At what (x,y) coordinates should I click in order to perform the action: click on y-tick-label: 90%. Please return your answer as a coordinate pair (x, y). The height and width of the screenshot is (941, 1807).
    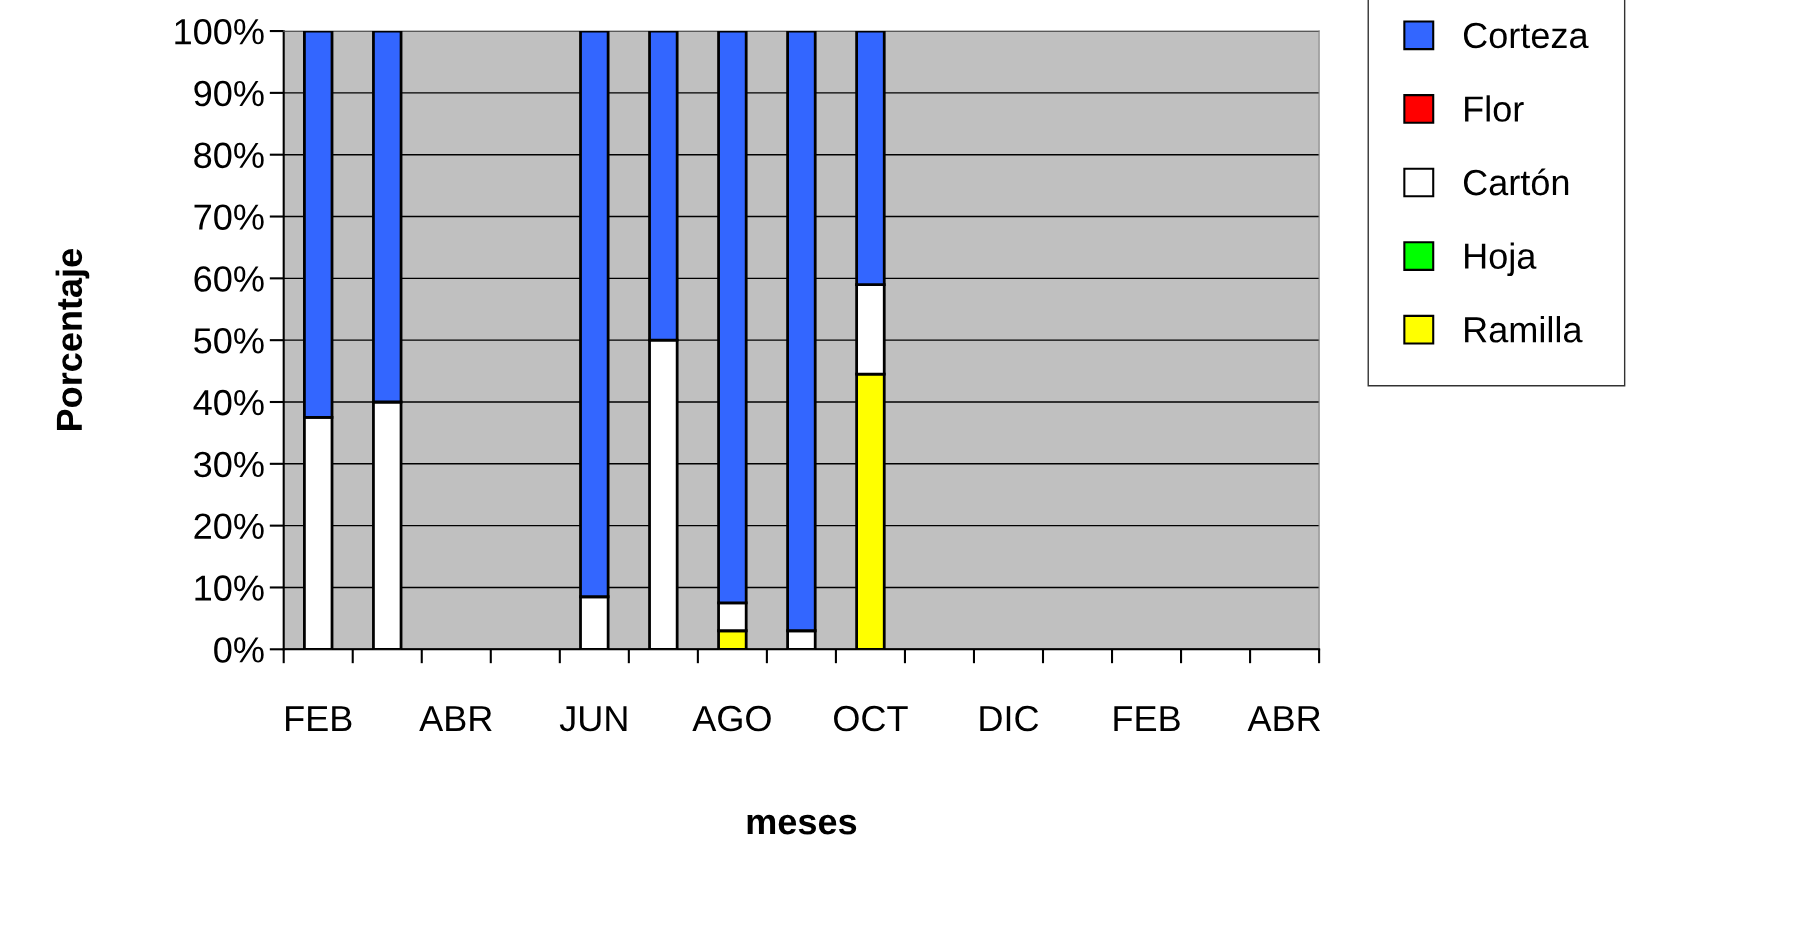
    Looking at the image, I should click on (229, 93).